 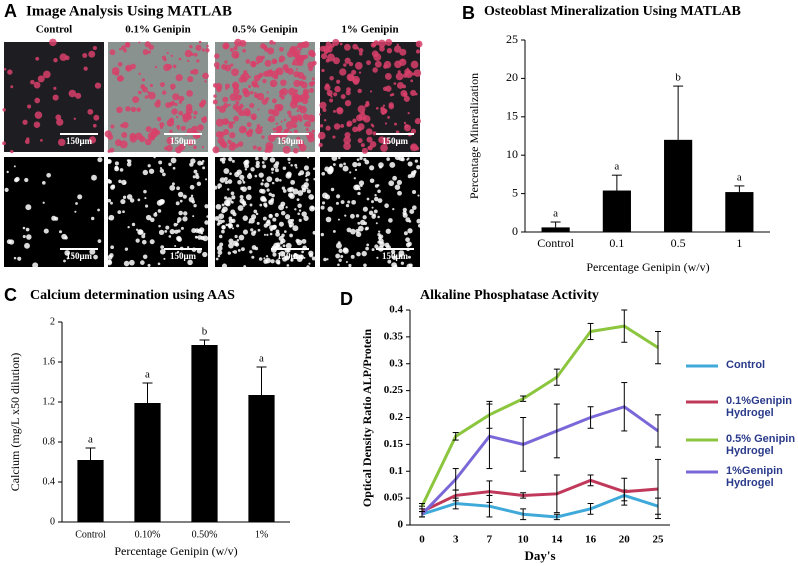 What do you see at coordinates (394, 336) in the screenshot?
I see `y-tick-label: 0.35` at bounding box center [394, 336].